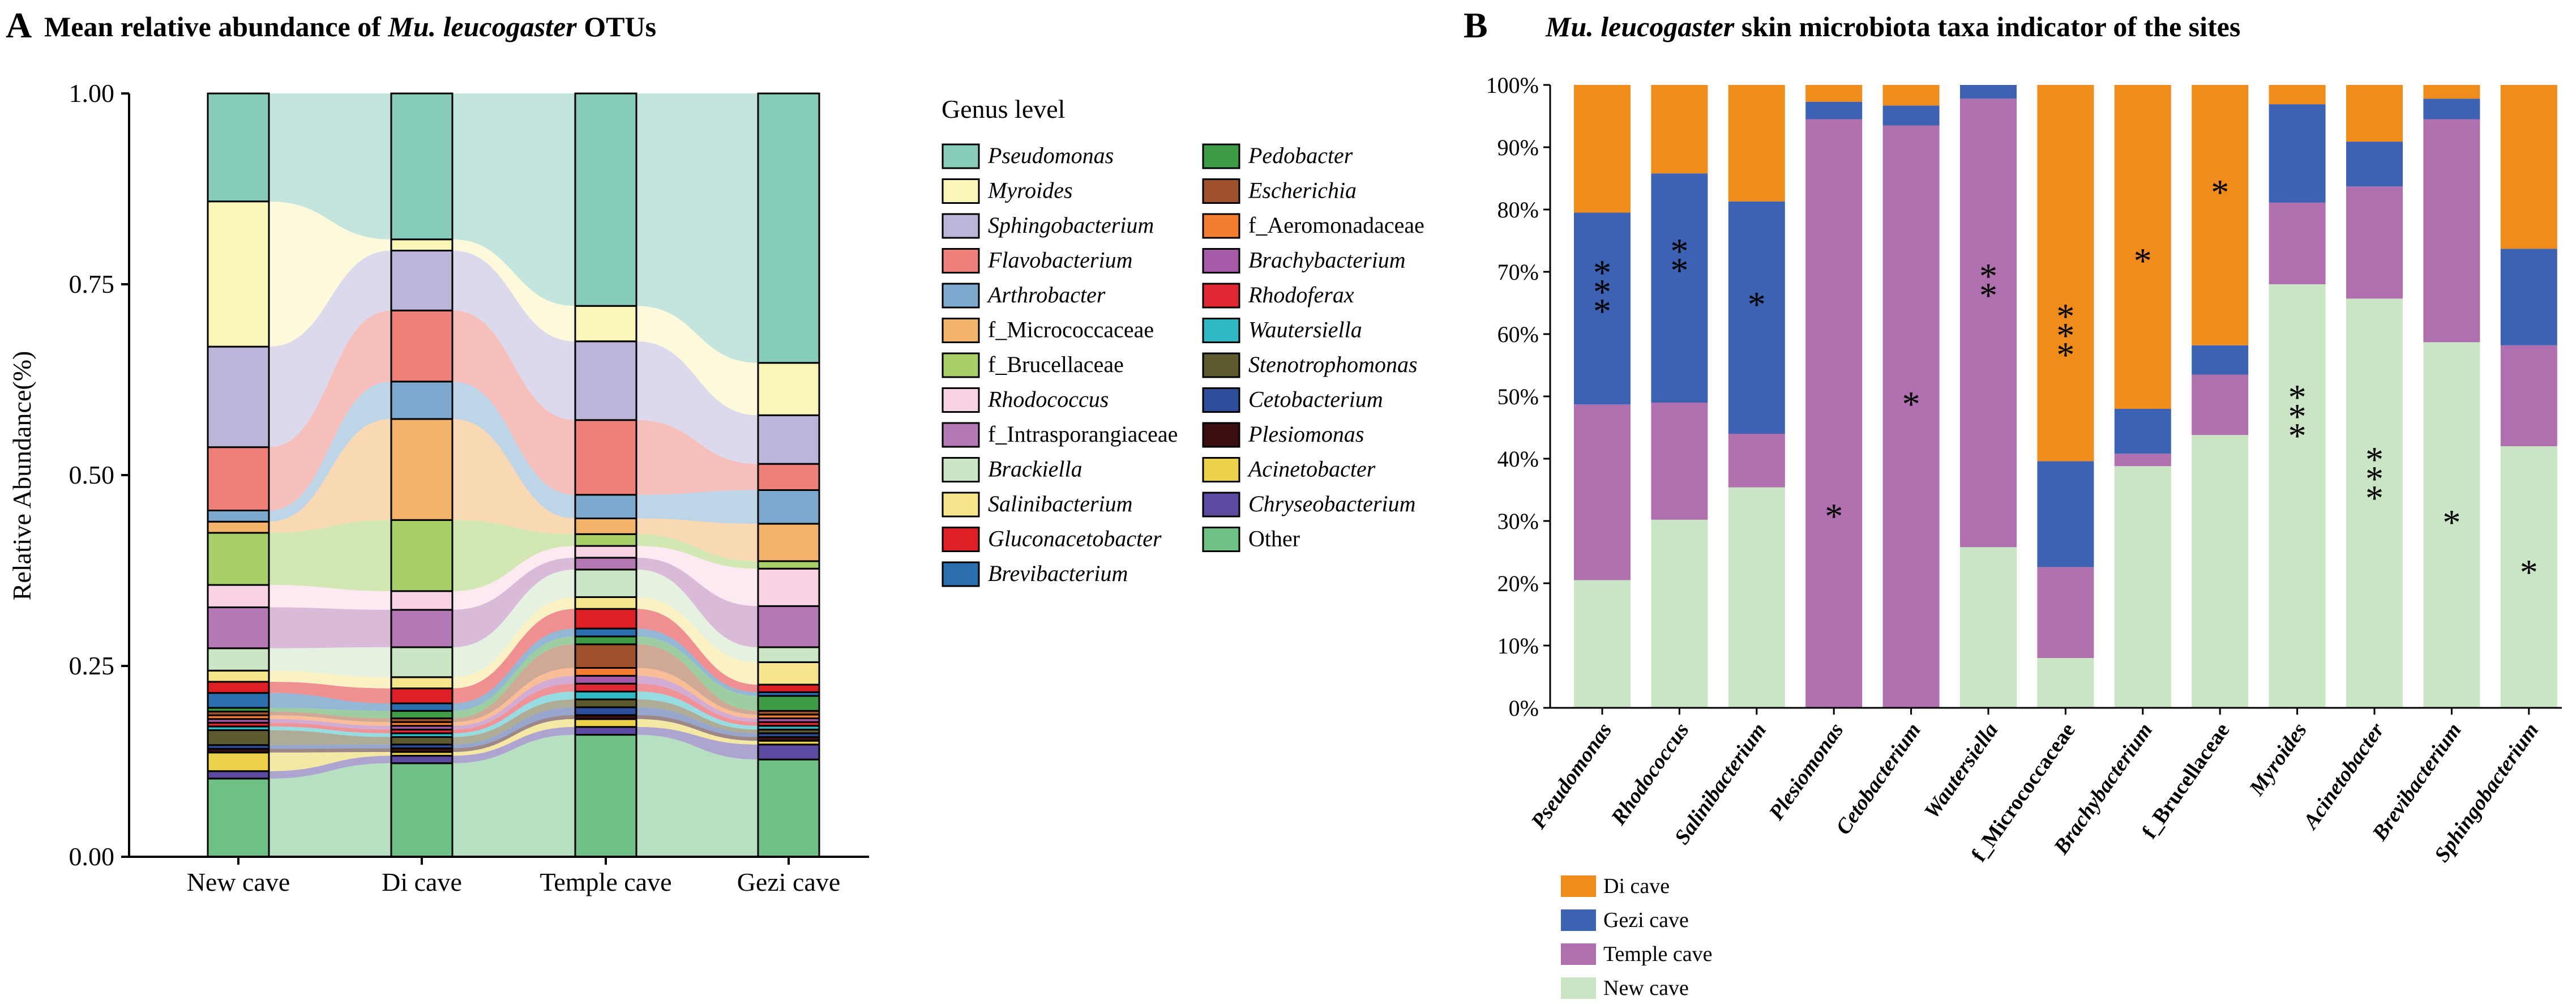  What do you see at coordinates (605, 680) in the screenshot?
I see `bar-segment-brachybacterium-temple-cave` at bounding box center [605, 680].